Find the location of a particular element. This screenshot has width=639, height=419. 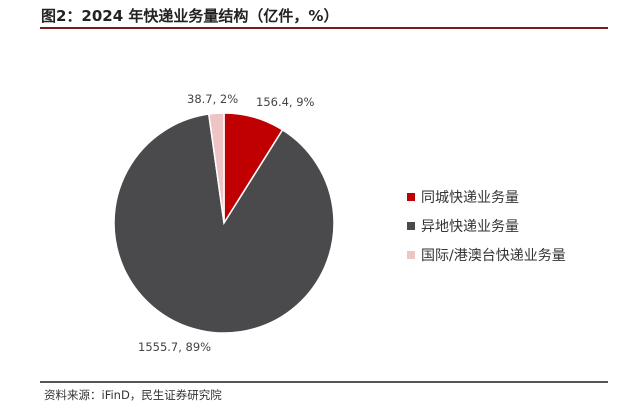

legend-swatch-intercity is located at coordinates (411, 226).